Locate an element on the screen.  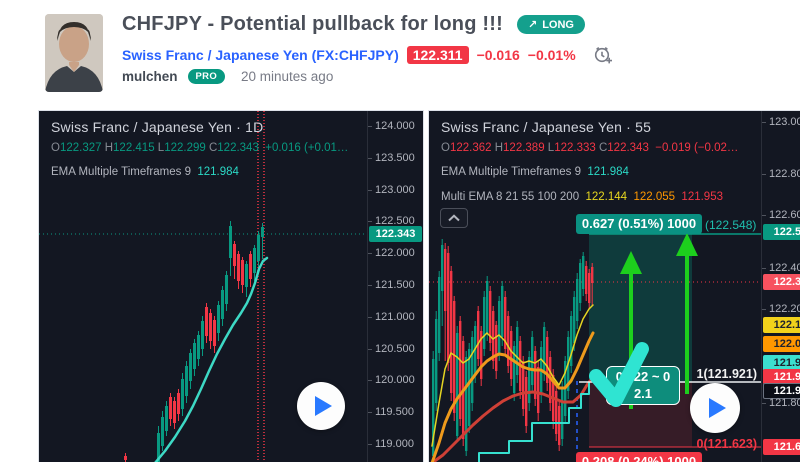
author-link: mulchen is located at coordinates (150, 76).